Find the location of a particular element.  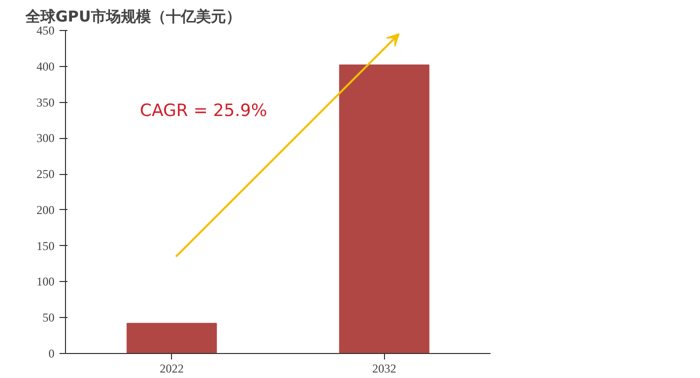

chart-title: 全球GPU市场规模（十亿美元） is located at coordinates (132, 17).